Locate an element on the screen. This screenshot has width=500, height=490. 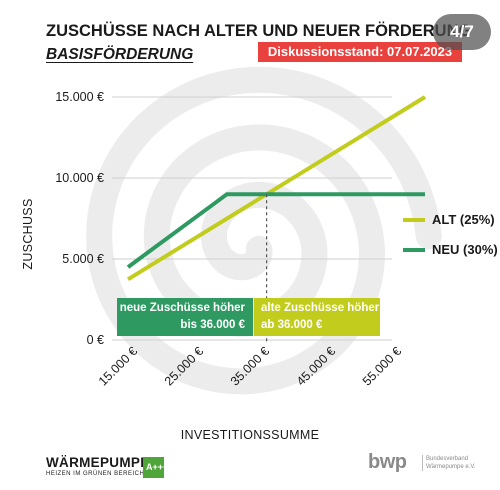
waermepumpe-logo: WÄRMEPUMPE HEIZEN IM GRÜNEN BEREICH is located at coordinates (98, 466).